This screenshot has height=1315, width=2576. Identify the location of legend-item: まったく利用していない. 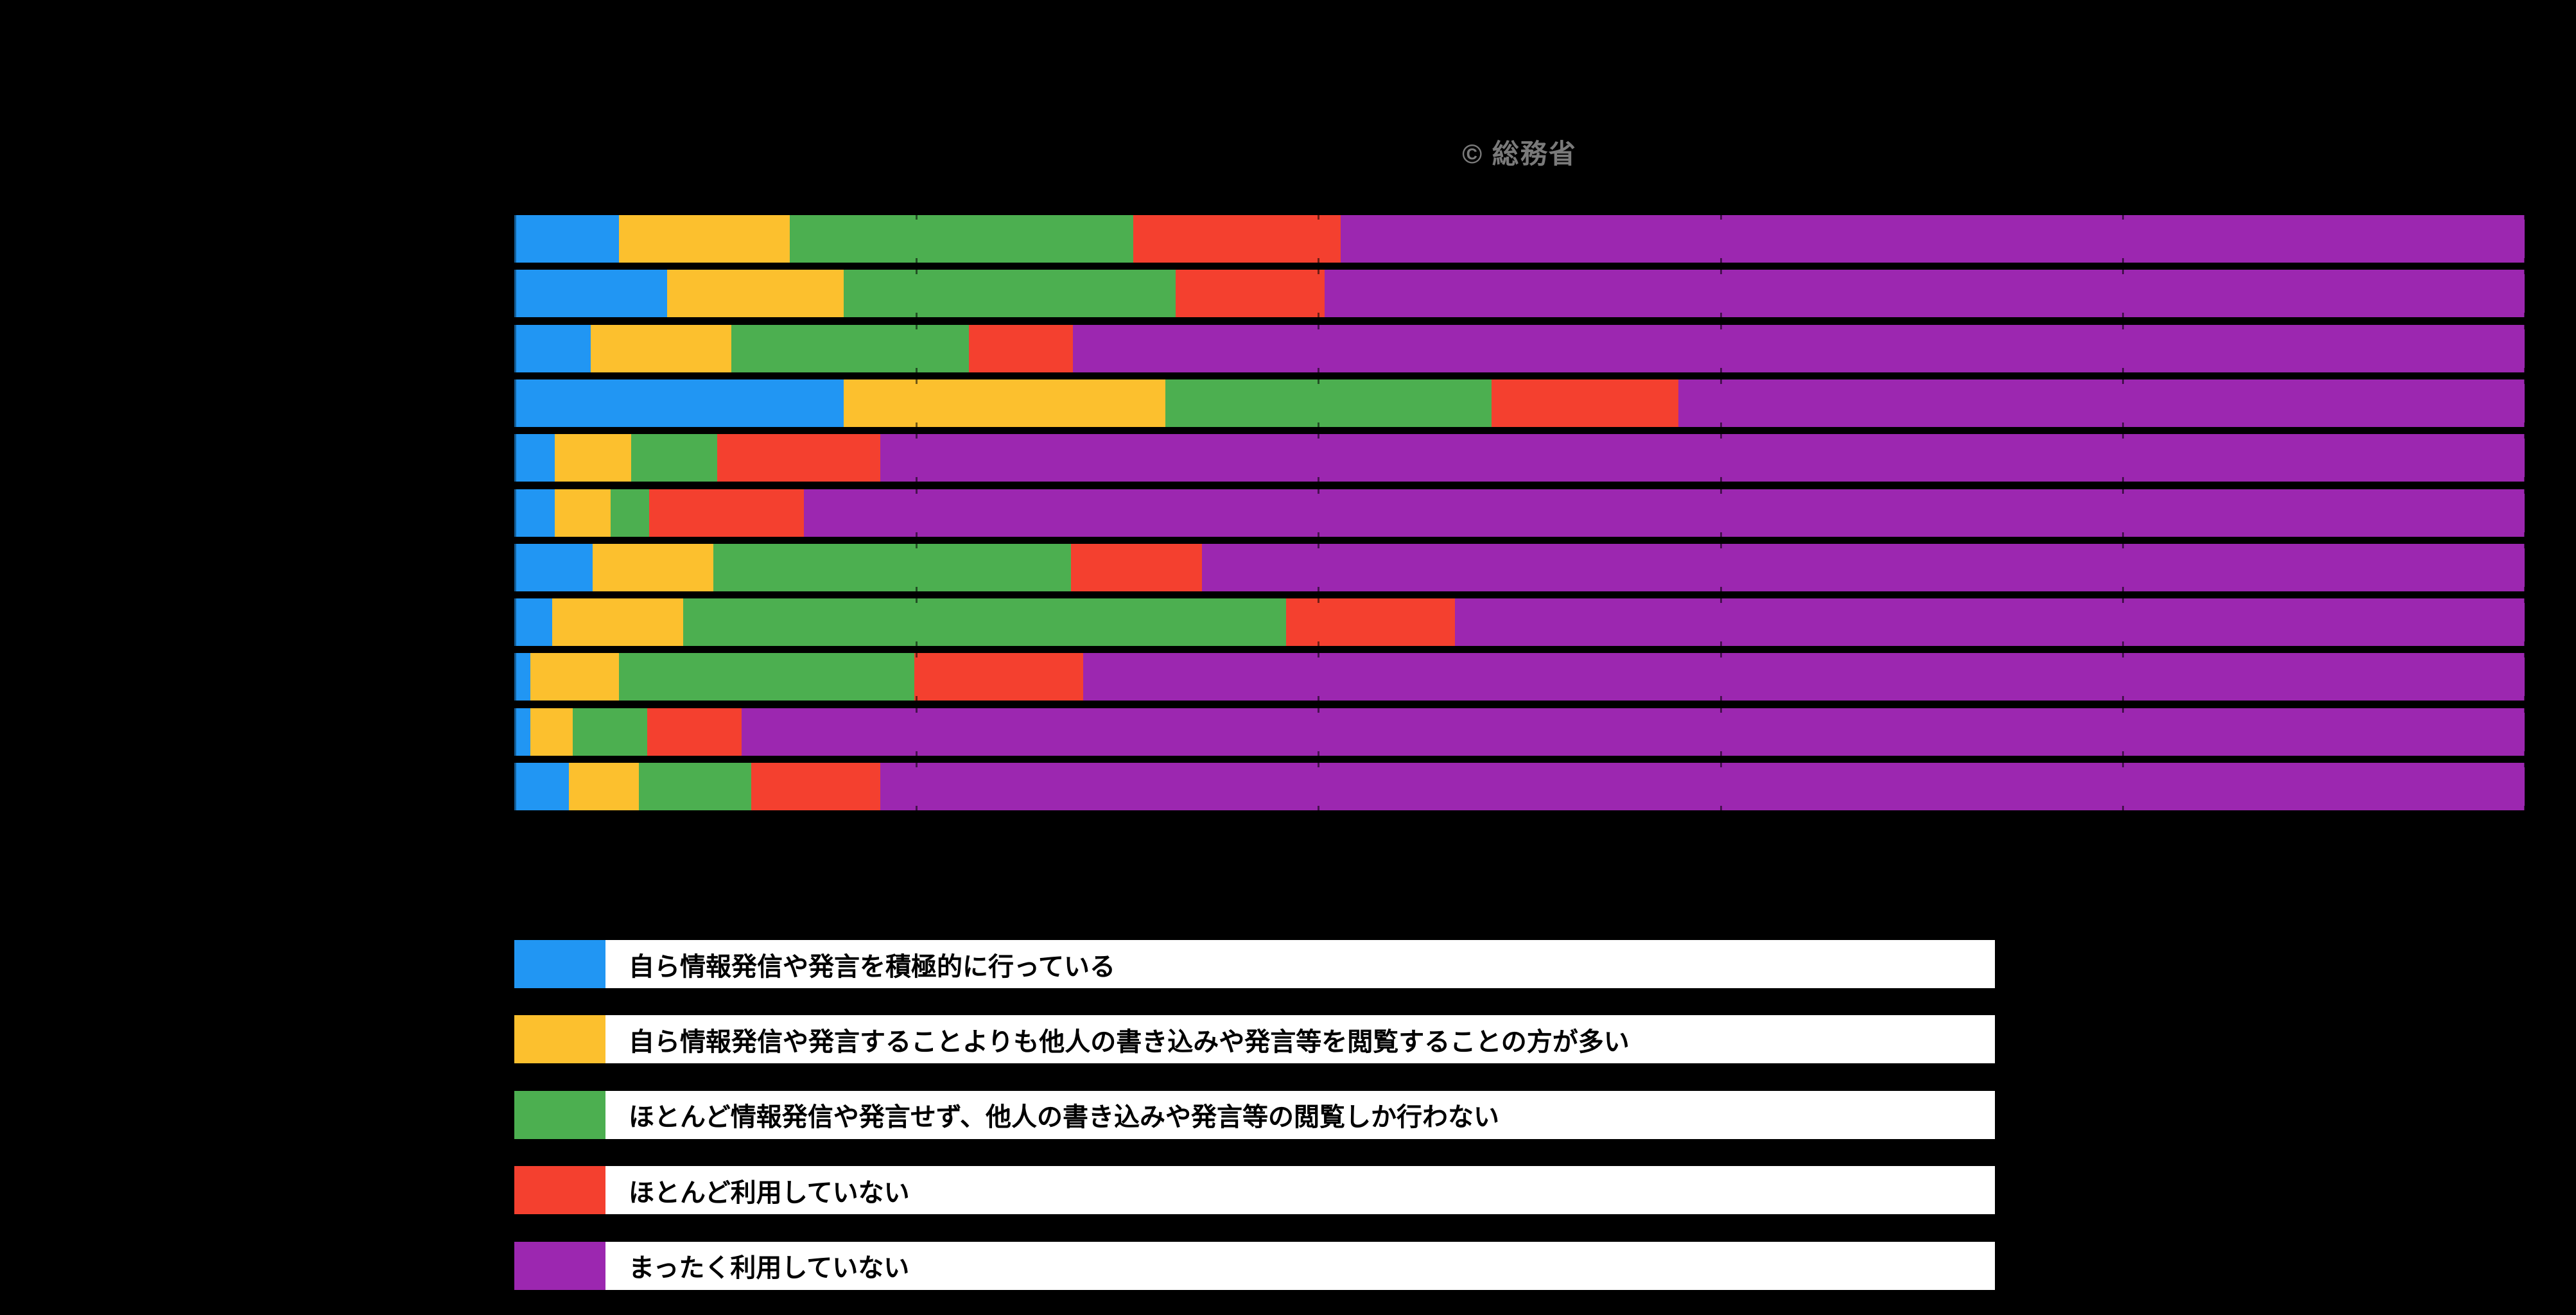
(1254, 1265).